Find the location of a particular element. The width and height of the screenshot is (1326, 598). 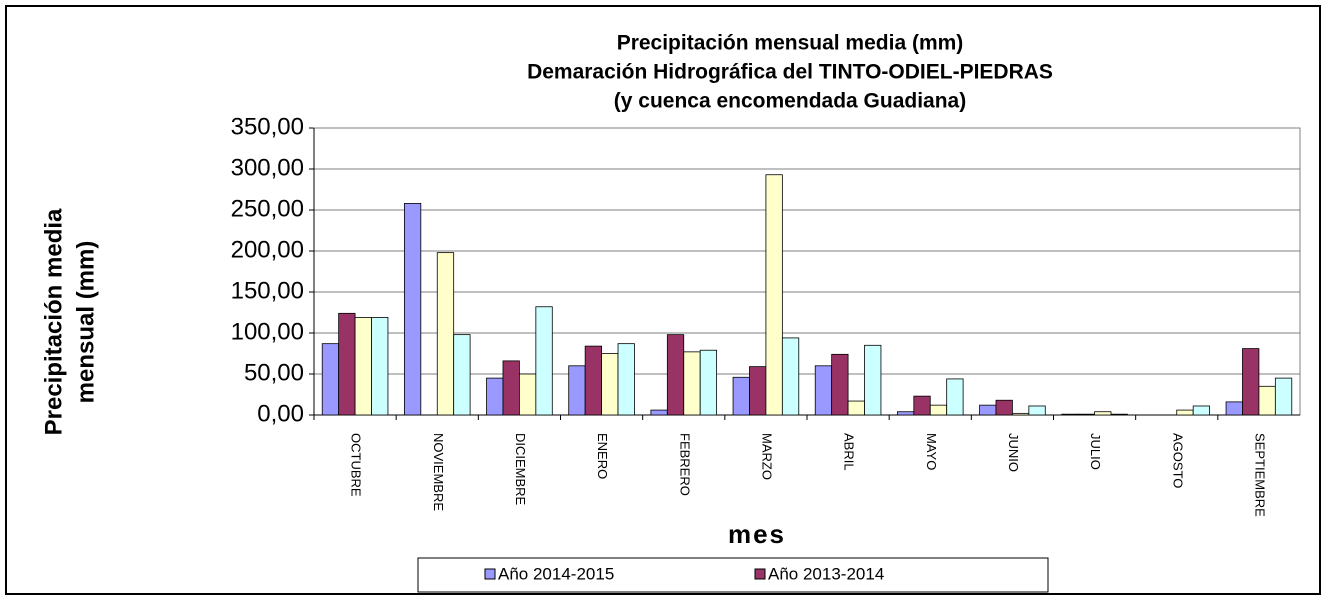

chart-title: (y cuenca encomendada Guadiana) is located at coordinates (790, 101).